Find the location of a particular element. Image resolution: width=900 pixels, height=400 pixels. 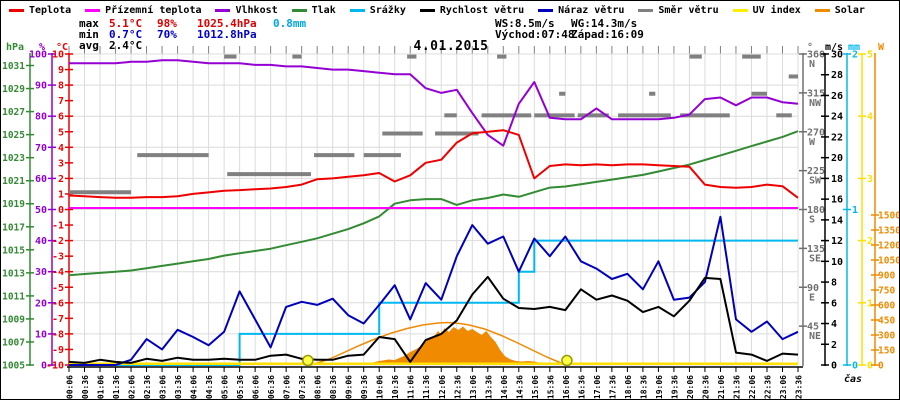

x-tick-label: 15:06 is located at coordinates (535, 387).